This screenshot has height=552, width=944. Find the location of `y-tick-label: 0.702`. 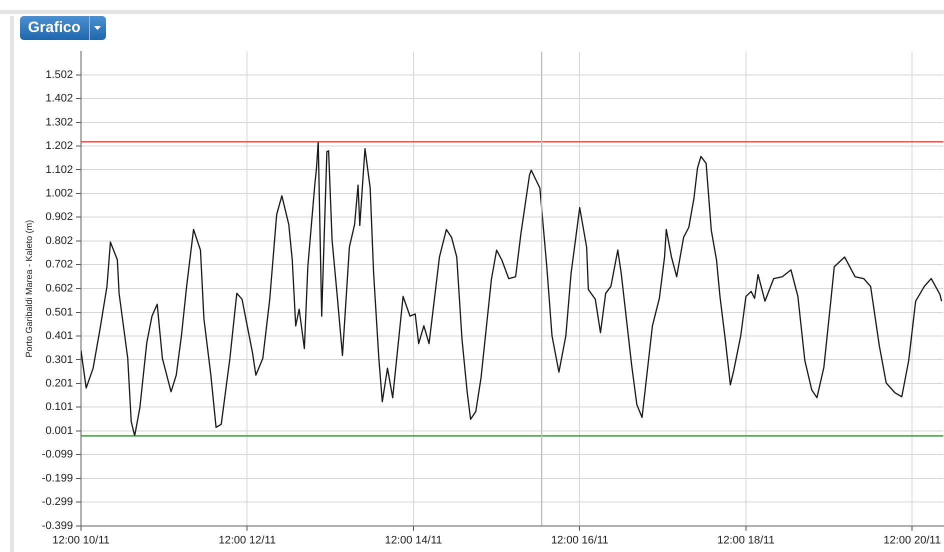

y-tick-label: 0.702 is located at coordinates (59, 264).